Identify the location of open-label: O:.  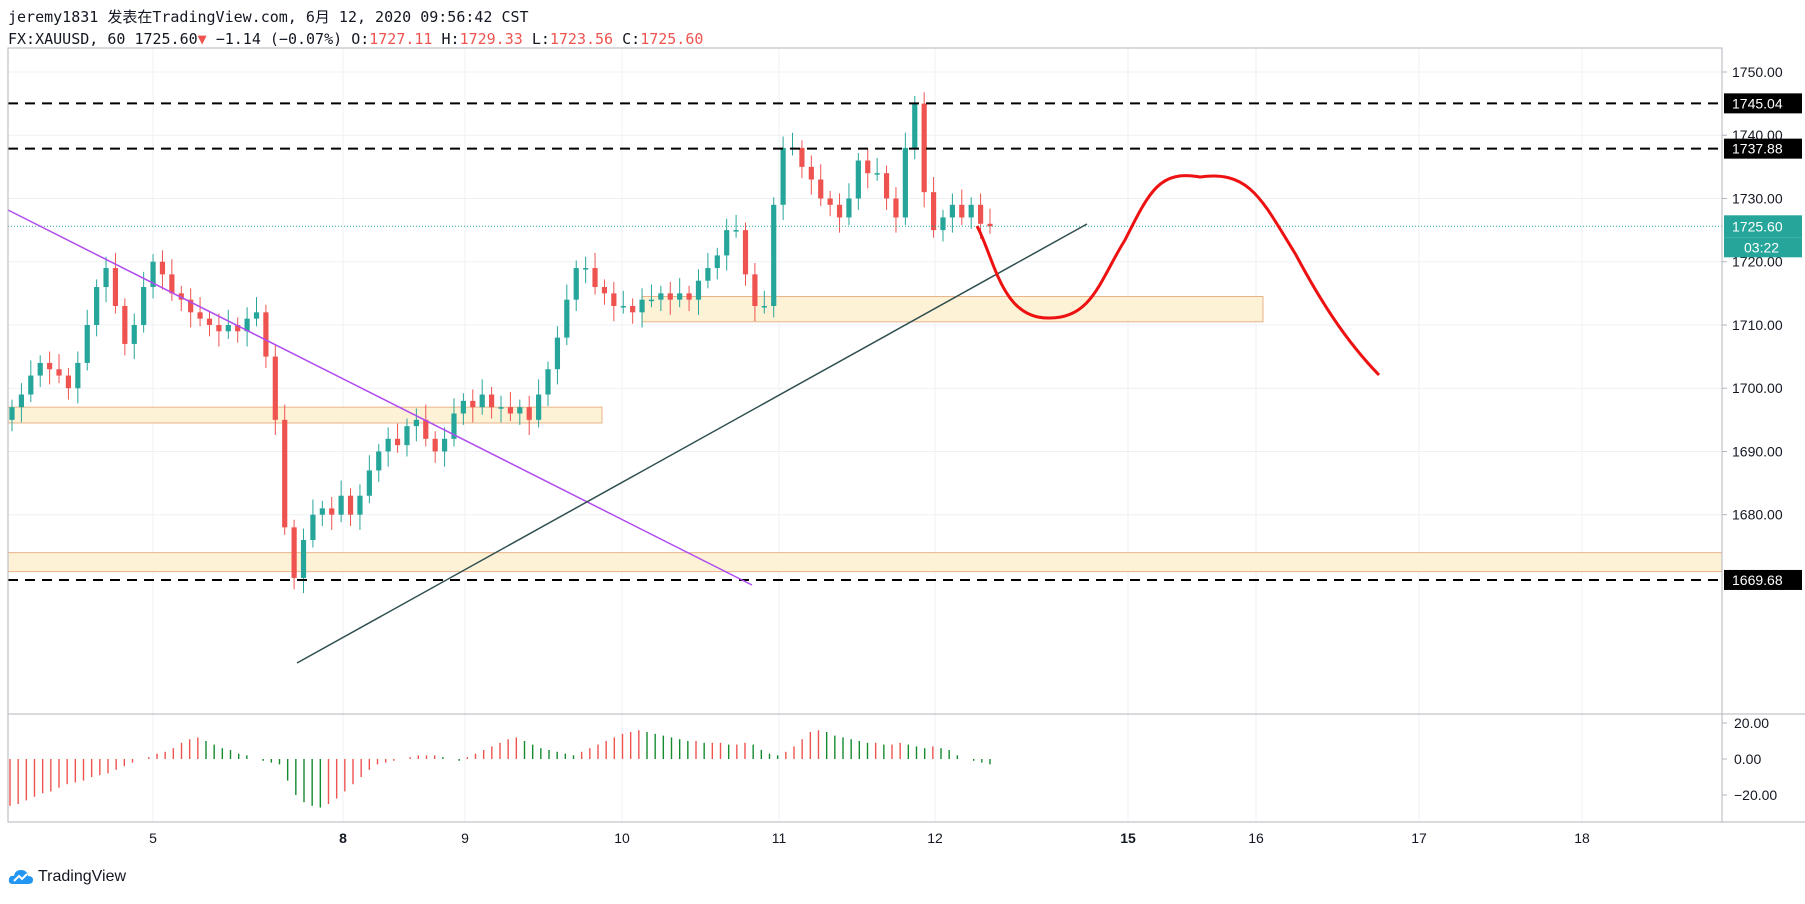
(360, 39).